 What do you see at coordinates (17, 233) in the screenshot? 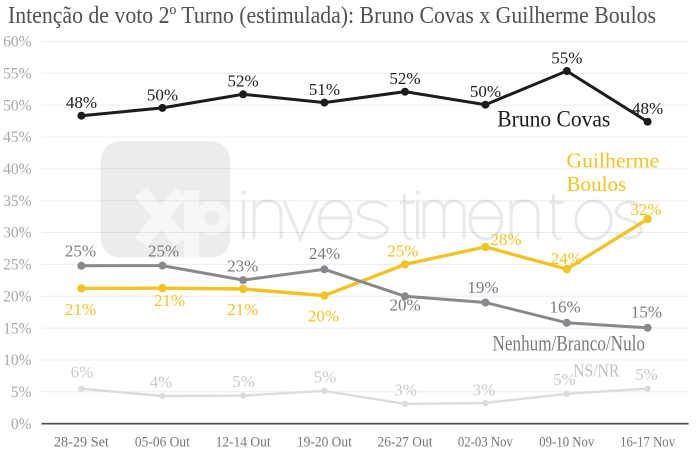
I see `svg-text: 30%` at bounding box center [17, 233].